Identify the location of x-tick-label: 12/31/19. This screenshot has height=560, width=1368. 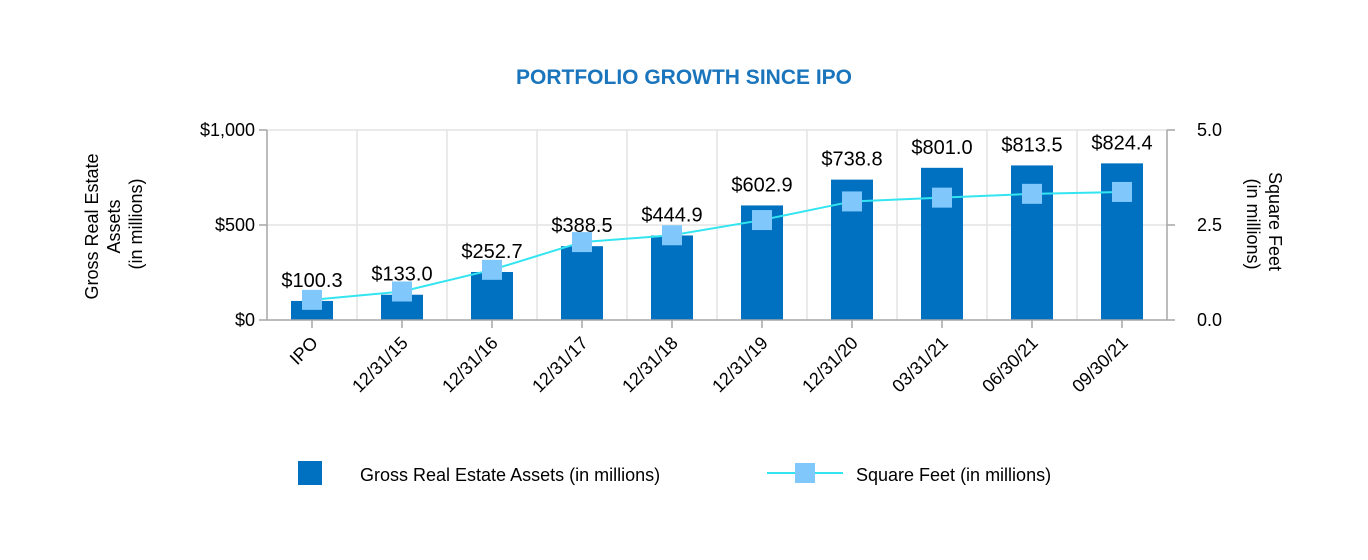
(740, 365).